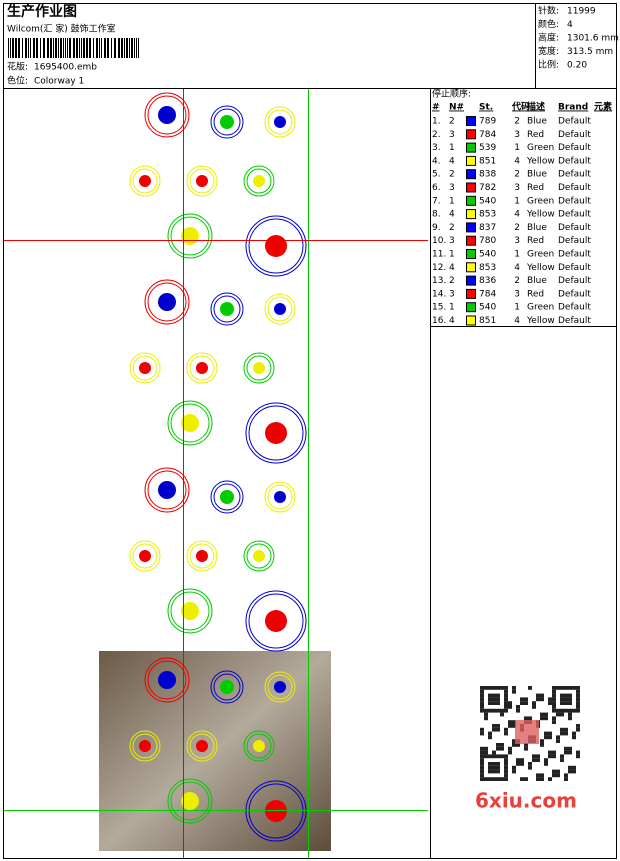  What do you see at coordinates (535, 188) in the screenshot?
I see `row-description: Red` at bounding box center [535, 188].